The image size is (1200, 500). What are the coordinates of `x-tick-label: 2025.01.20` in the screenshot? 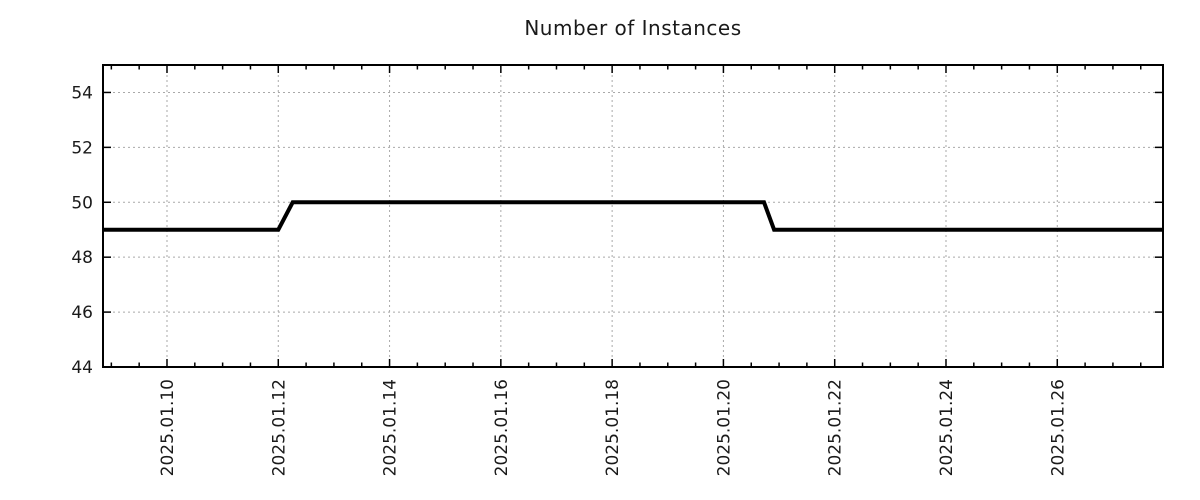 It's located at (724, 427).